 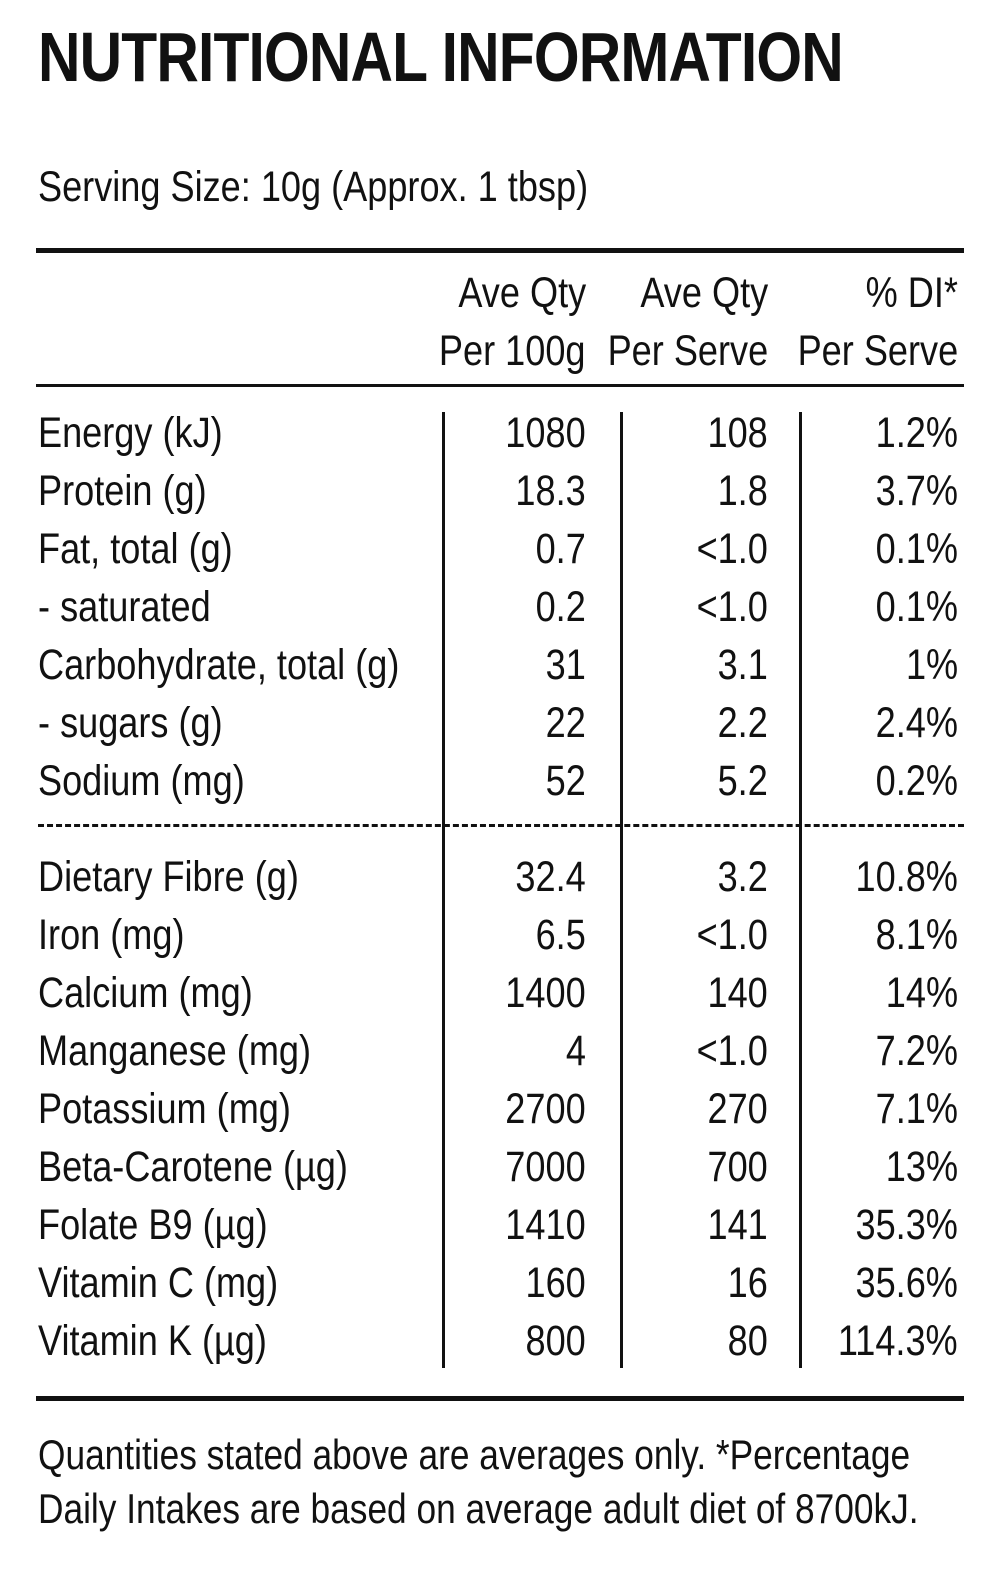 I want to click on value-percent-di: 3.7%, so click(x=916, y=491).